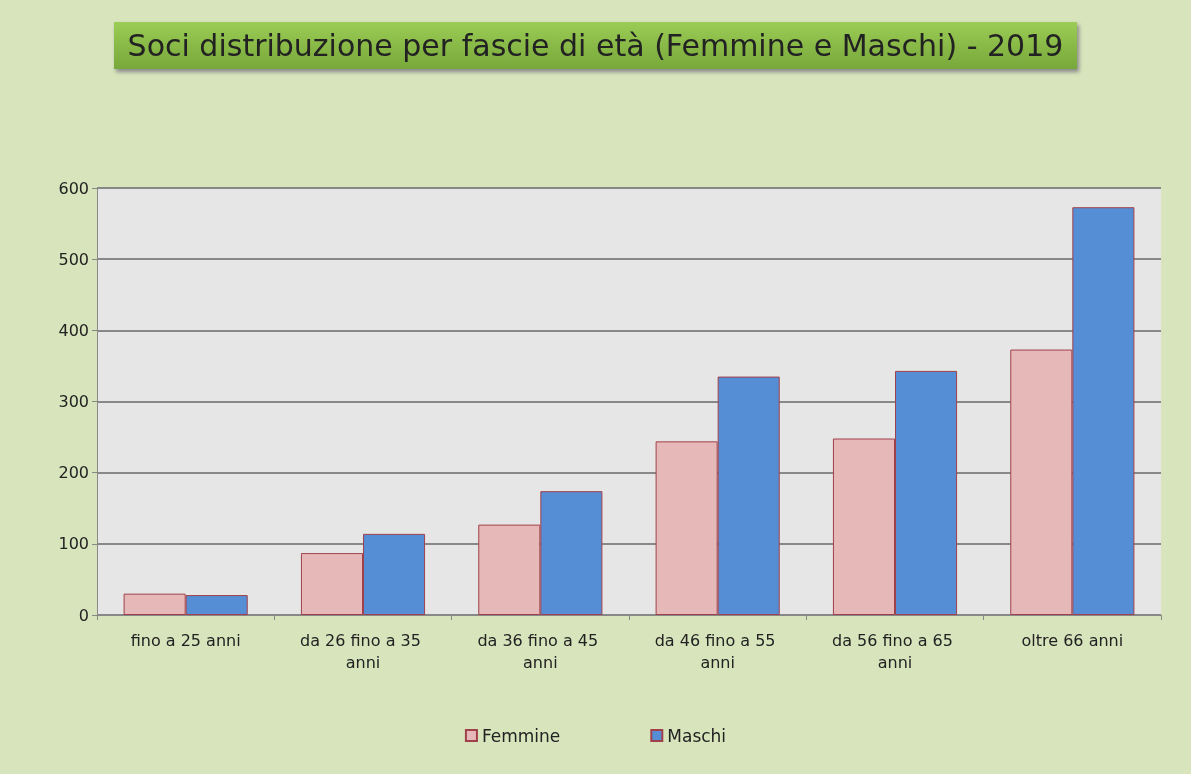  What do you see at coordinates (521, 735) in the screenshot?
I see `legend-label: Femmine` at bounding box center [521, 735].